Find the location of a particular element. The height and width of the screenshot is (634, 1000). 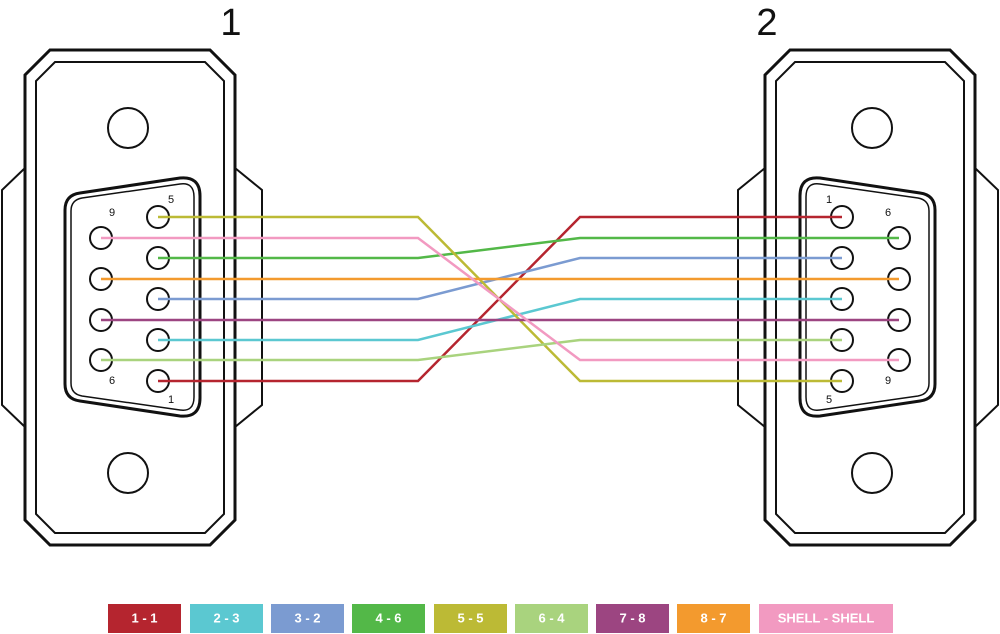

legend-label: 3 - 2 is located at coordinates (307, 617).